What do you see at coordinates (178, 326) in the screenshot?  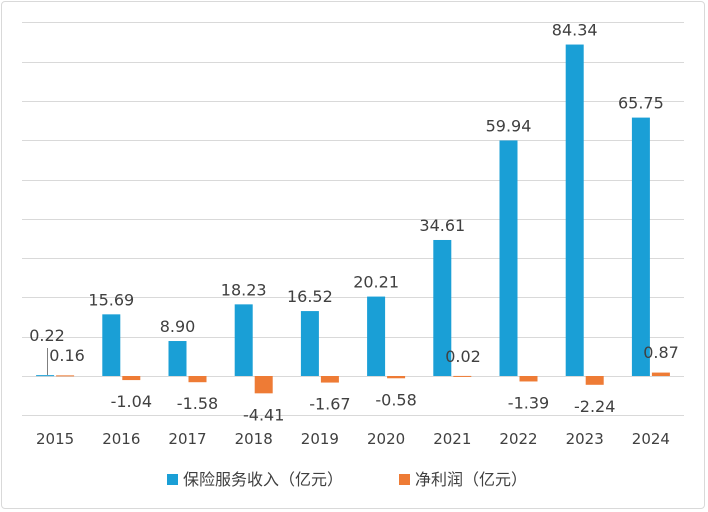 I see `data-label-revenue-2017: 8.90` at bounding box center [178, 326].